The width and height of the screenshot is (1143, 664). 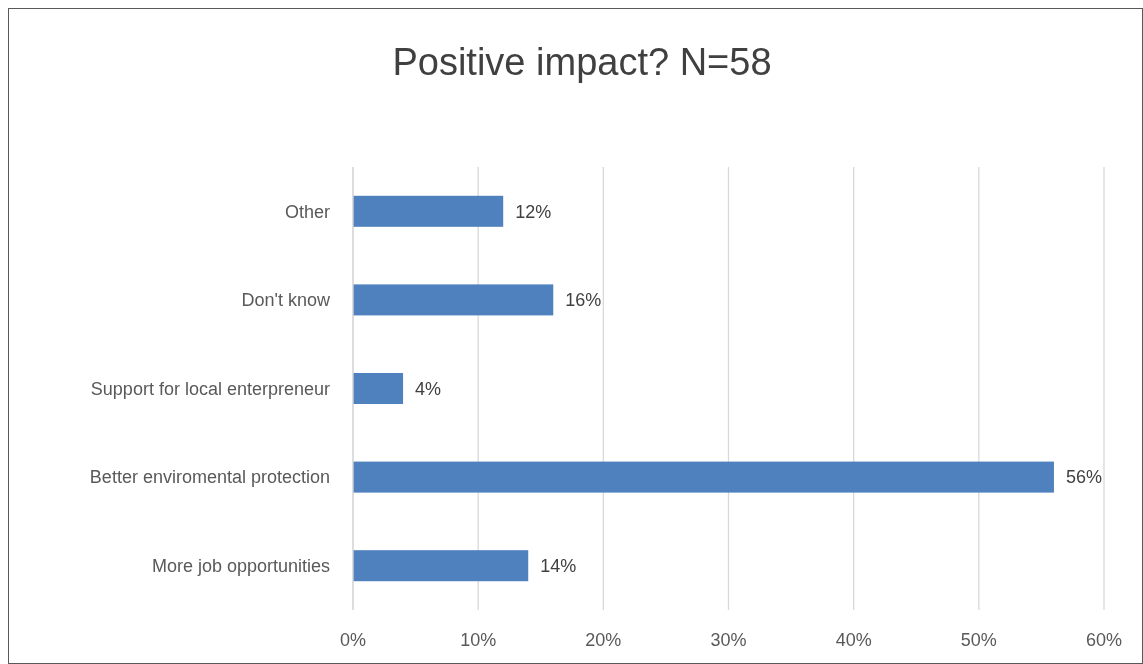 What do you see at coordinates (307, 211) in the screenshot?
I see `y-tick-label: Other` at bounding box center [307, 211].